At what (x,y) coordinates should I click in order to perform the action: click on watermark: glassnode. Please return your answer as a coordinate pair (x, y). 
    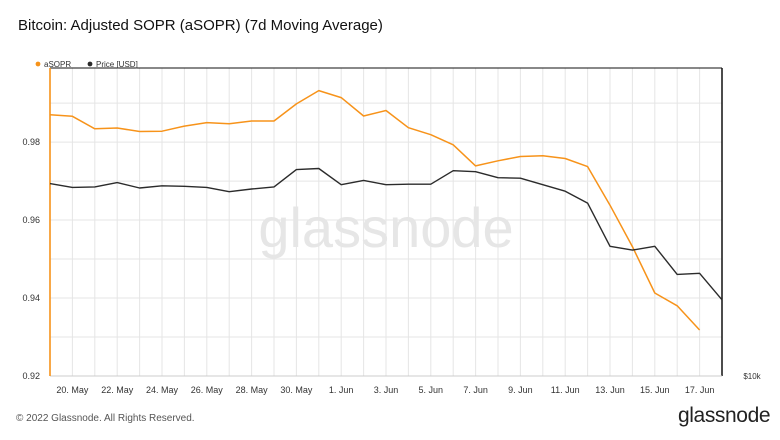
    Looking at the image, I should click on (385, 227).